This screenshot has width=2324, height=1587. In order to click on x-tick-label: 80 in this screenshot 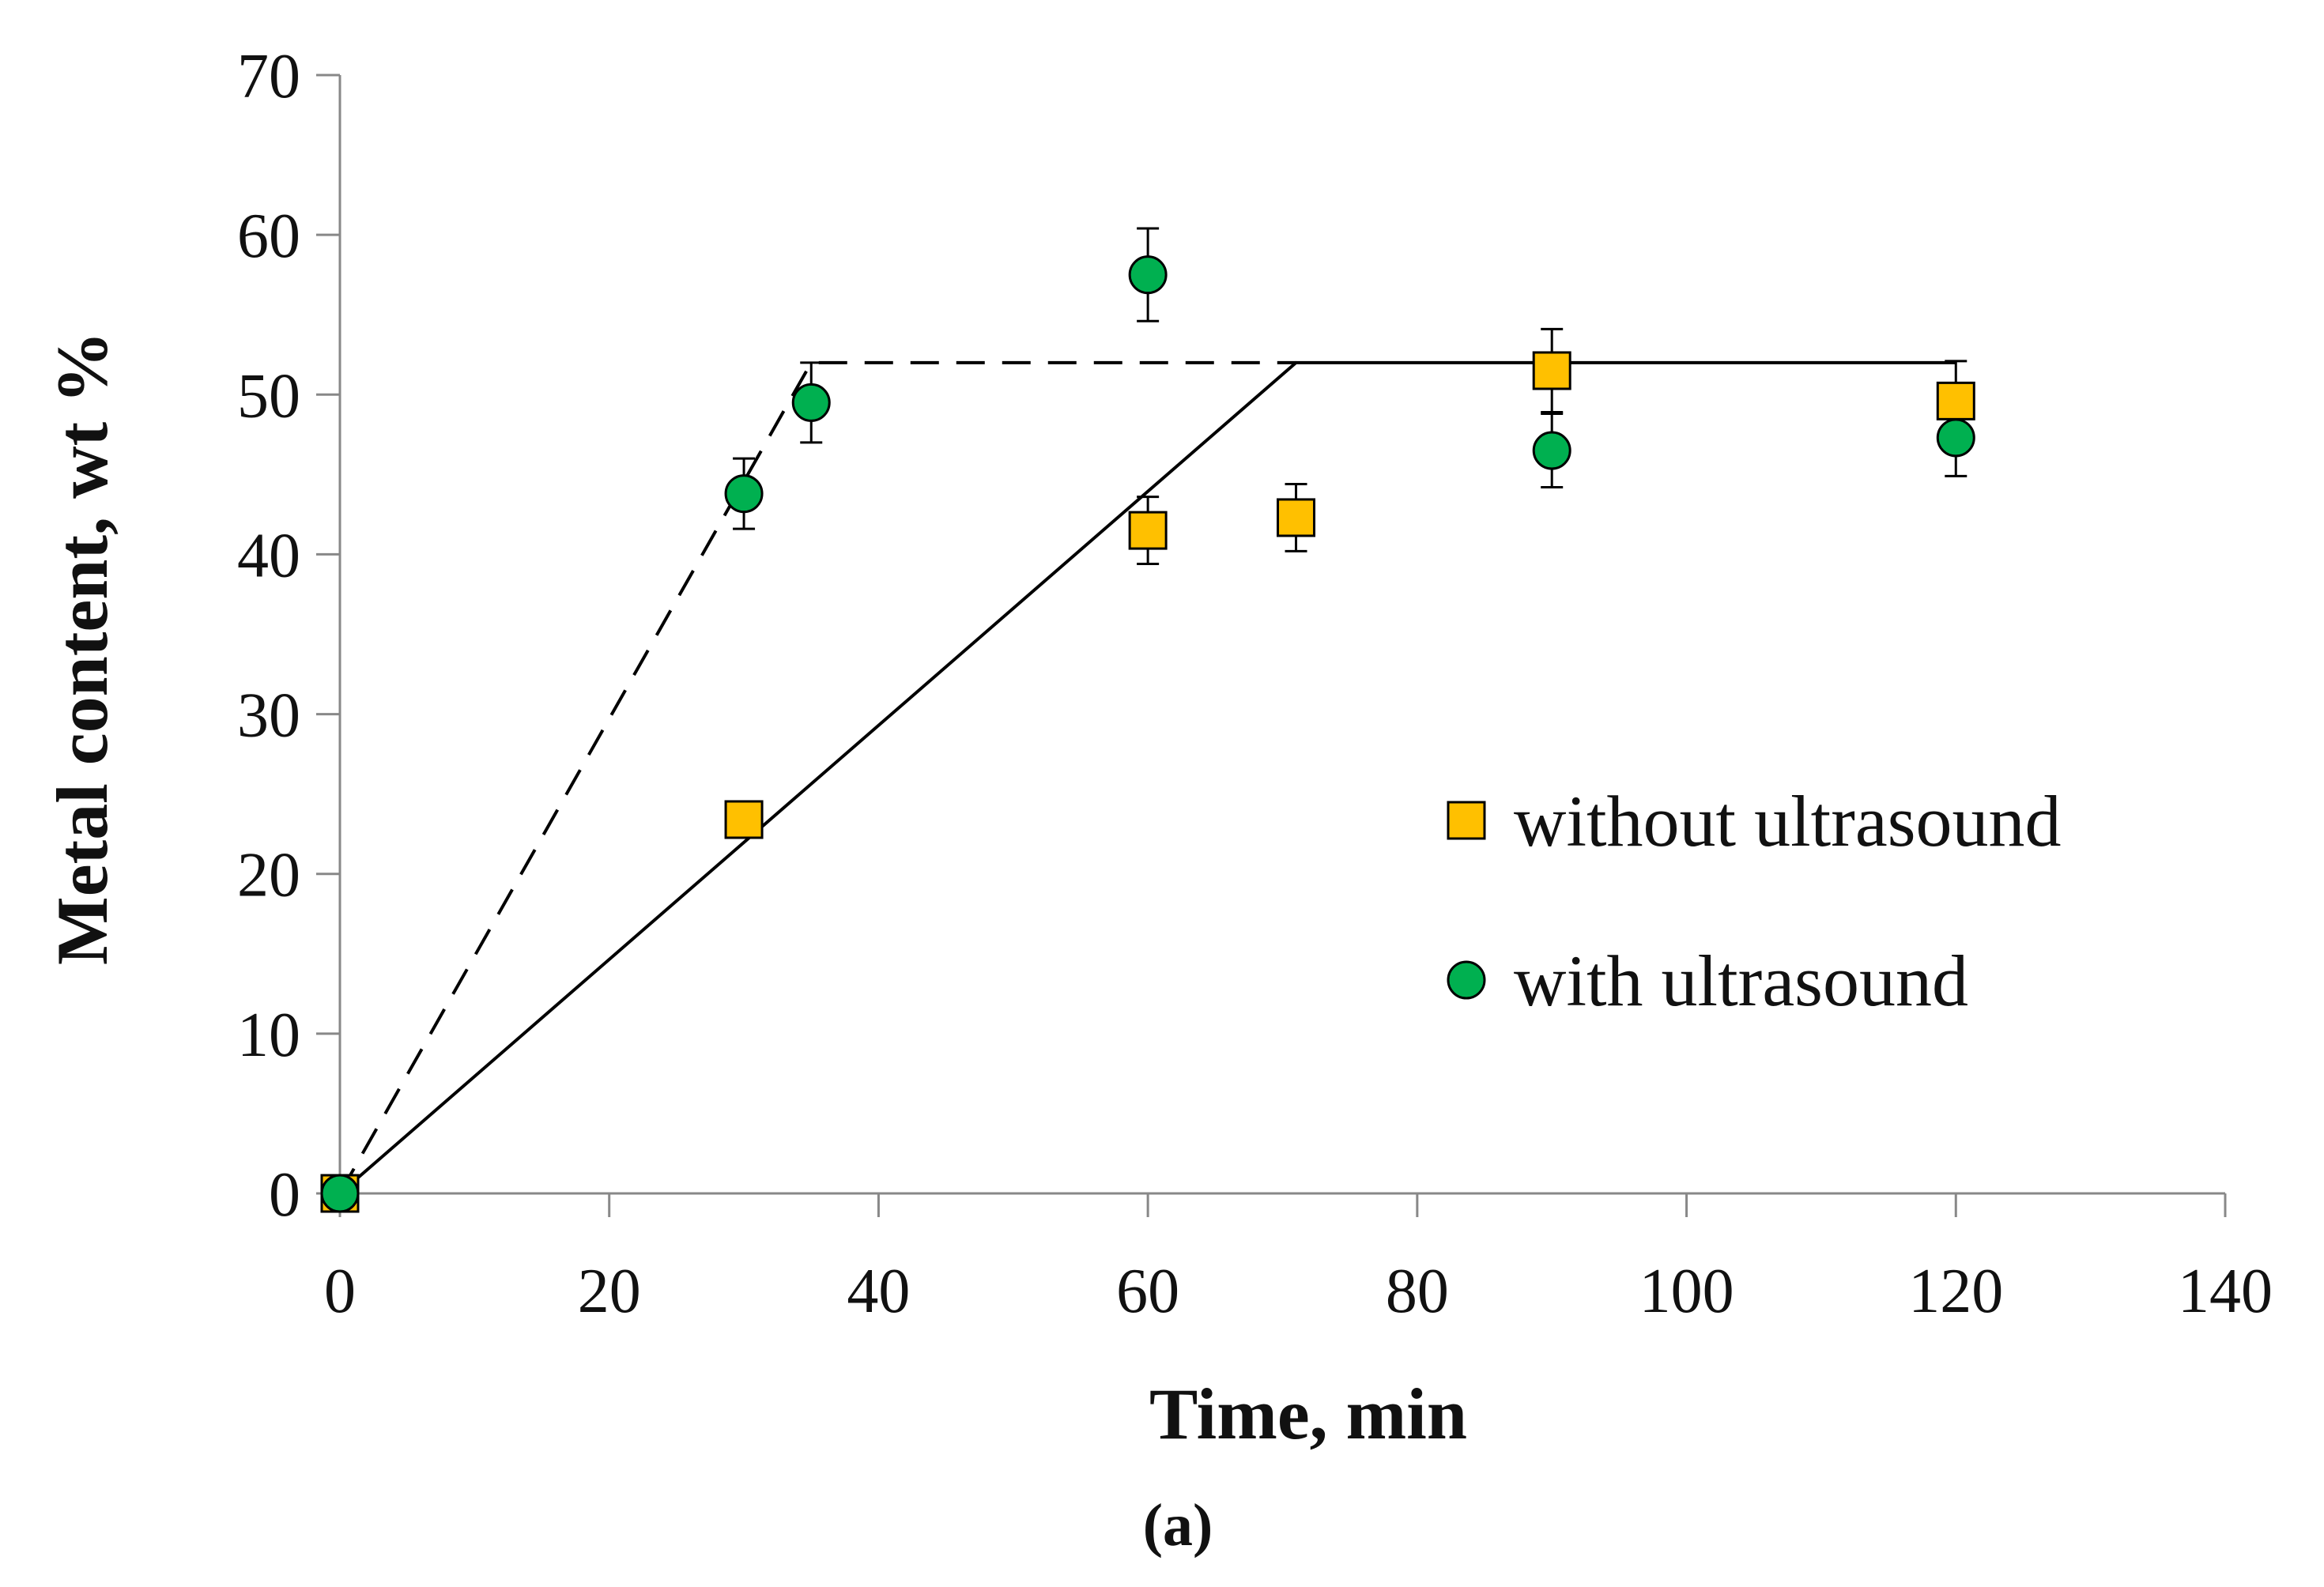, I will do `click(1417, 1291)`.